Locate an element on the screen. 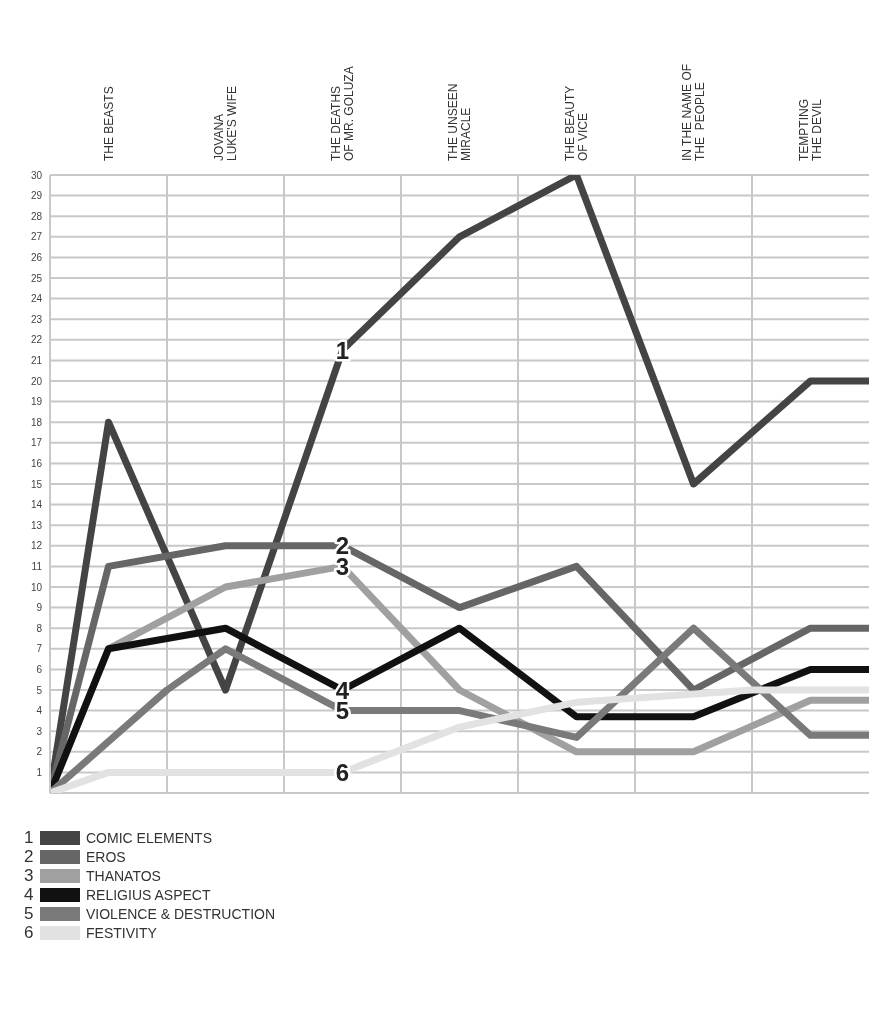 The image size is (869, 1009). y-tick-label: 24 is located at coordinates (36, 299).